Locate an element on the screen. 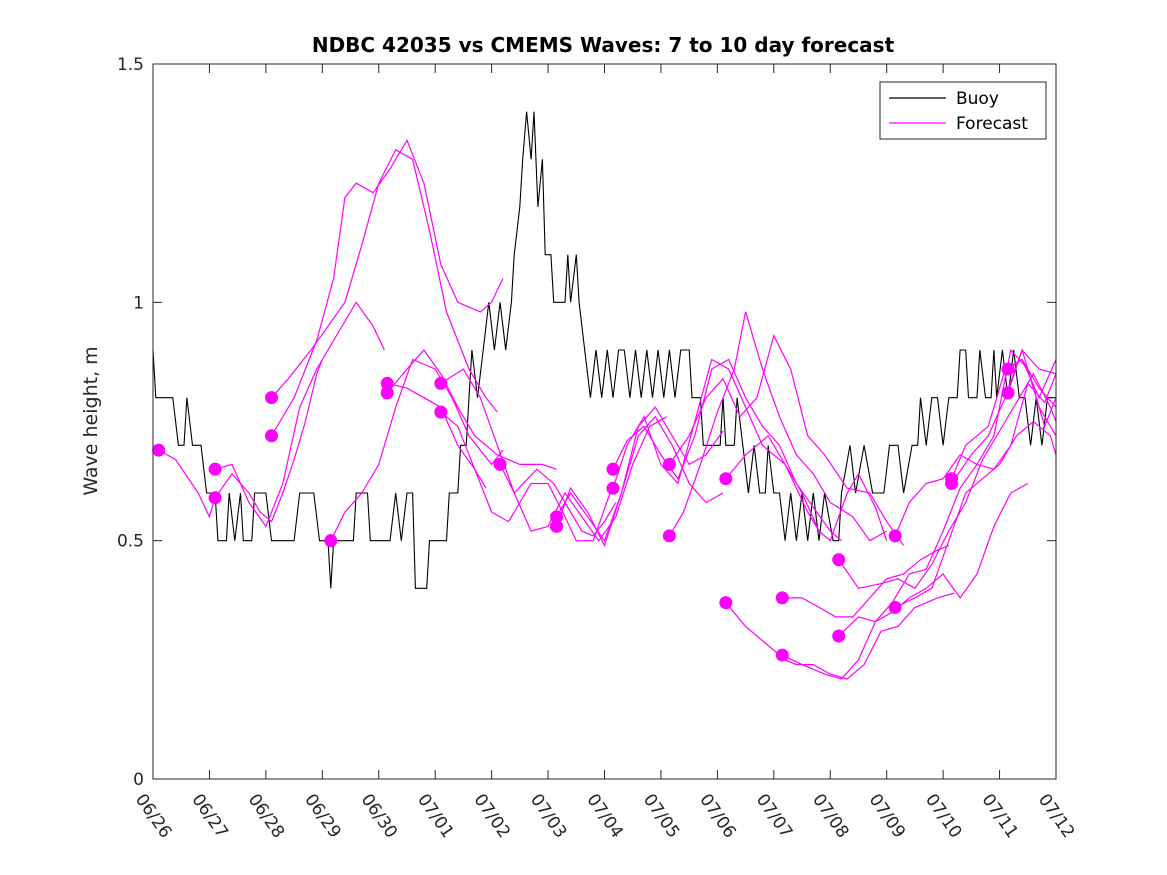 The width and height of the screenshot is (1167, 875). legend: Buoy Forecast is located at coordinates (963, 110).